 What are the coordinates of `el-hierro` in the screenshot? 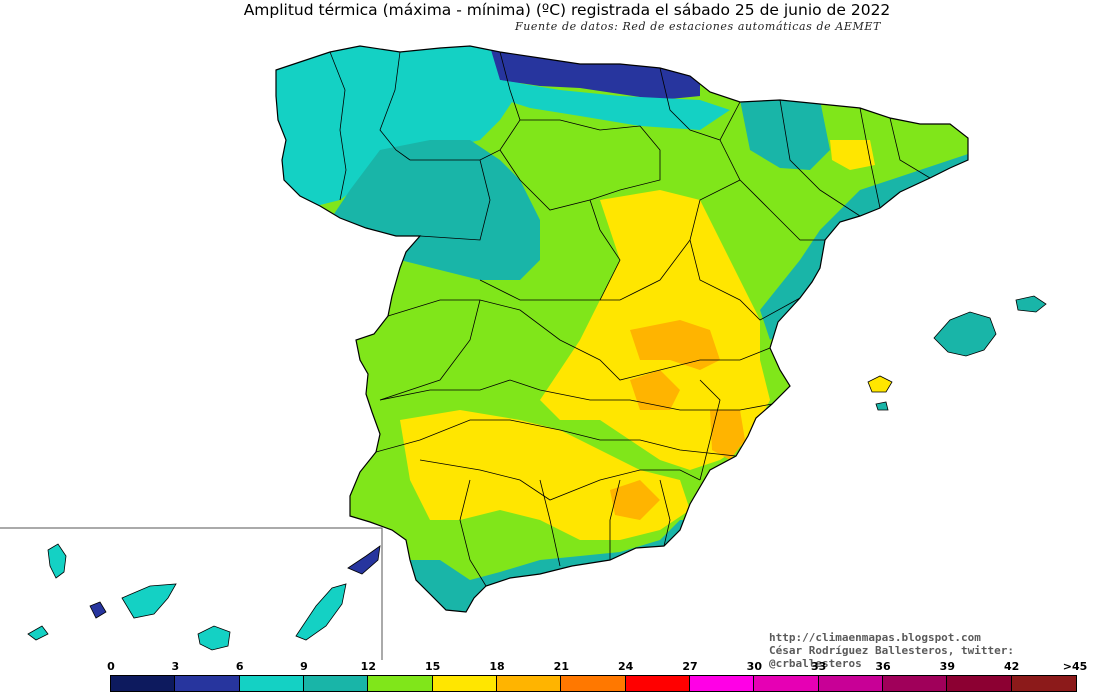 It's located at (38, 633).